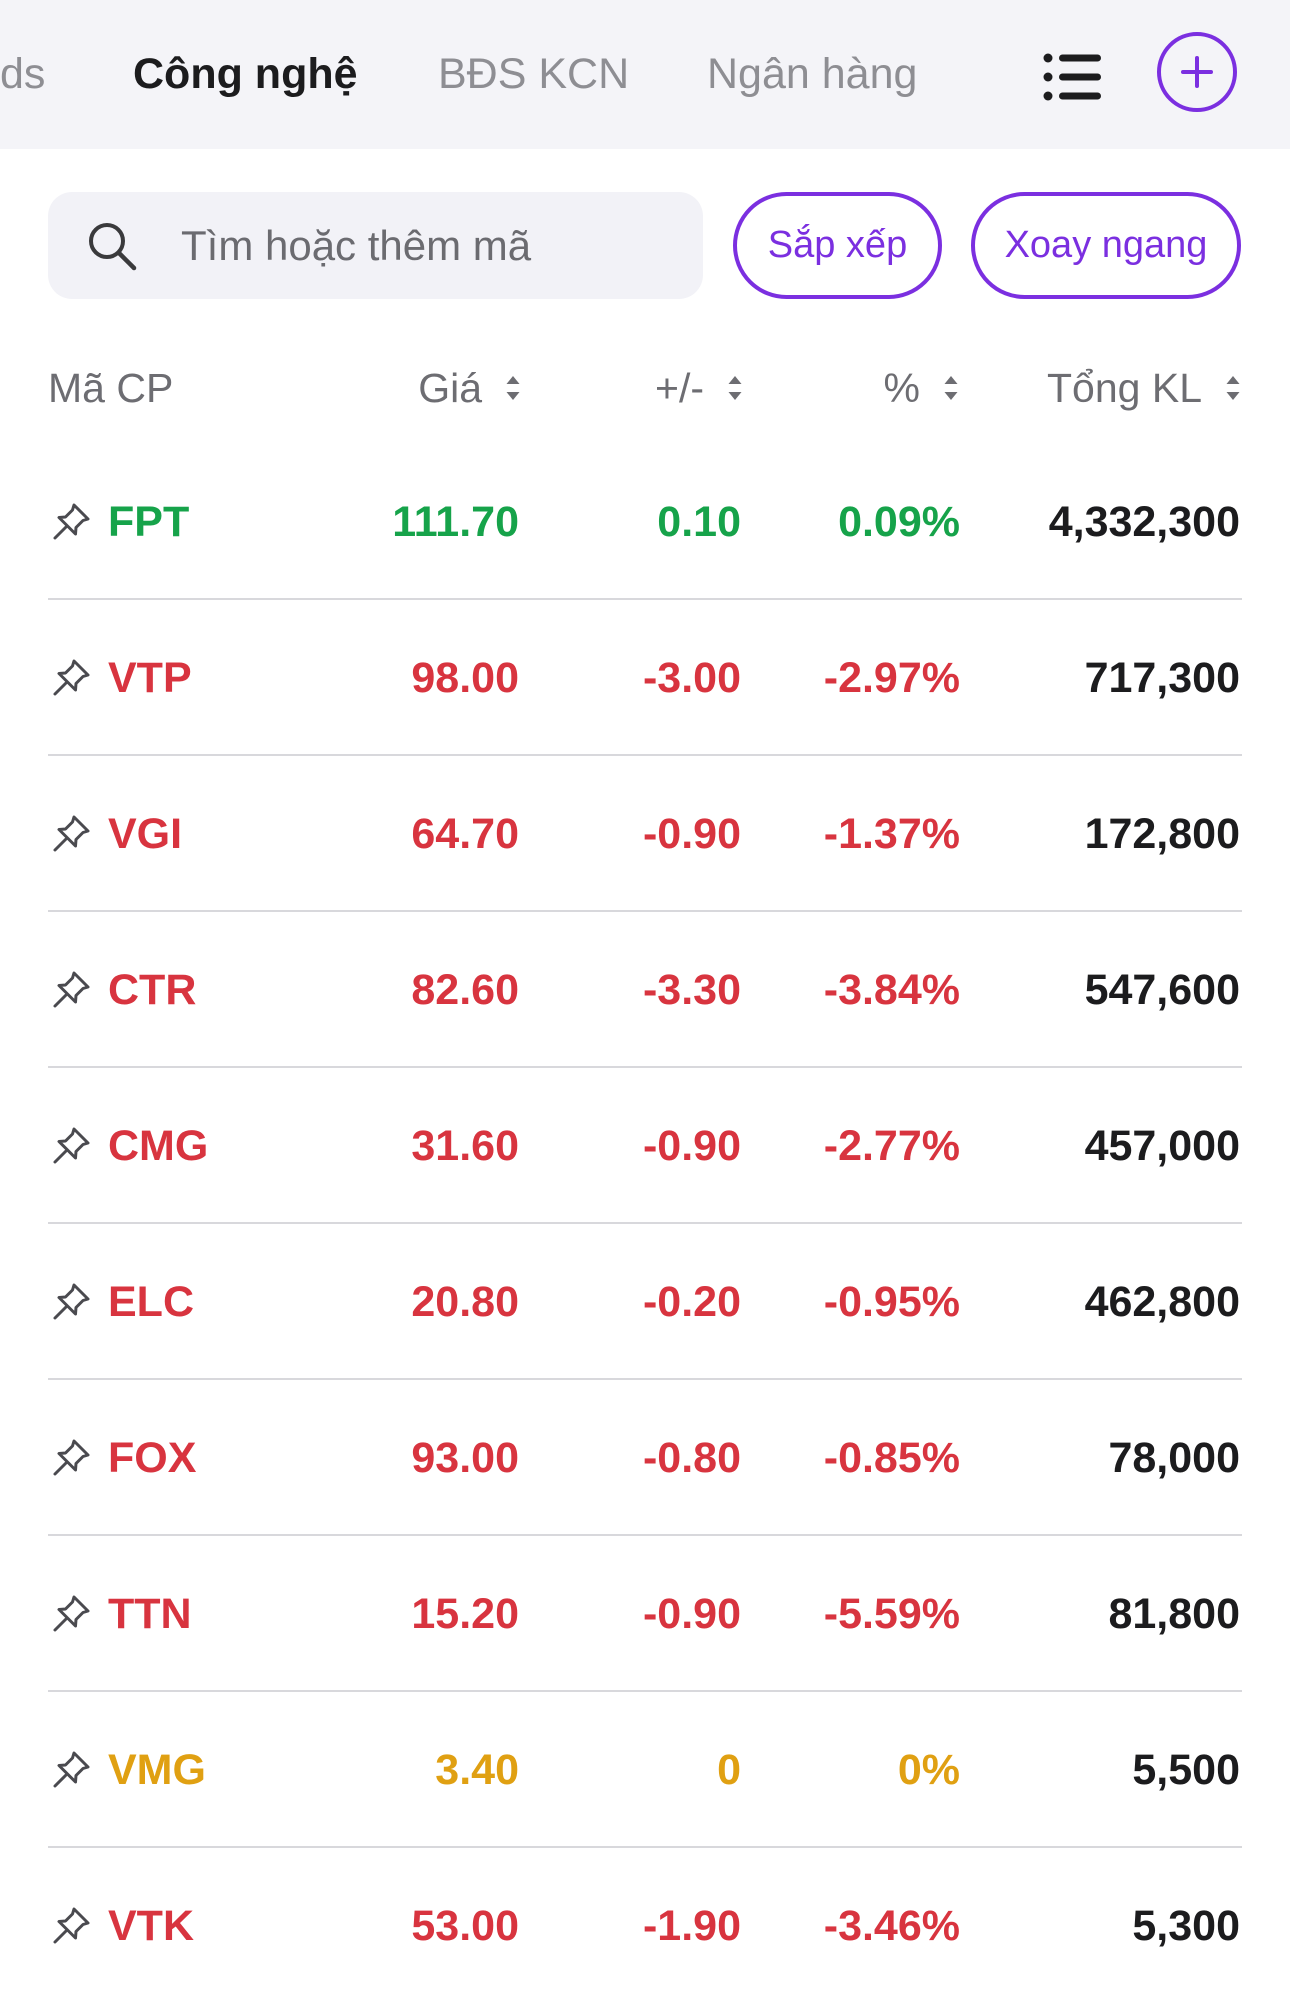 The height and width of the screenshot is (2004, 1290). What do you see at coordinates (1174, 1614) in the screenshot?
I see `stock-volume: 81,800` at bounding box center [1174, 1614].